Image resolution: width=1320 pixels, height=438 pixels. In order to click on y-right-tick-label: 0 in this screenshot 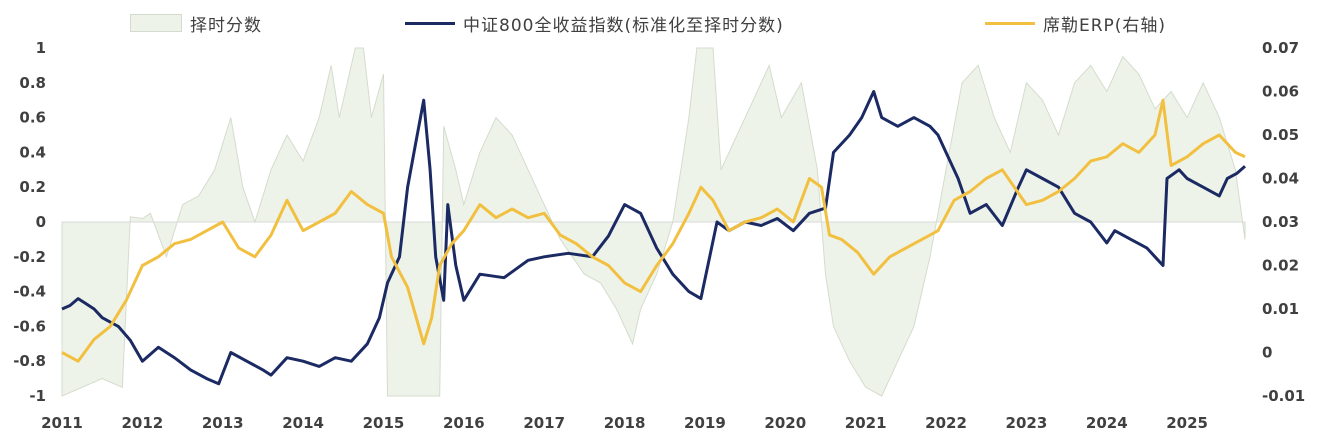, I will do `click(1267, 353)`.